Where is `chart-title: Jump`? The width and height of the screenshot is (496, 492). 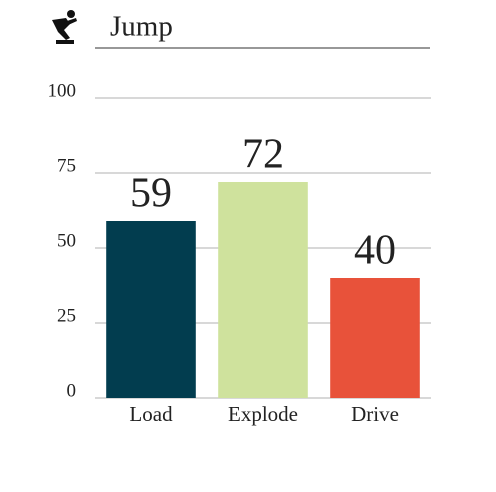 chart-title: Jump is located at coordinates (141, 27).